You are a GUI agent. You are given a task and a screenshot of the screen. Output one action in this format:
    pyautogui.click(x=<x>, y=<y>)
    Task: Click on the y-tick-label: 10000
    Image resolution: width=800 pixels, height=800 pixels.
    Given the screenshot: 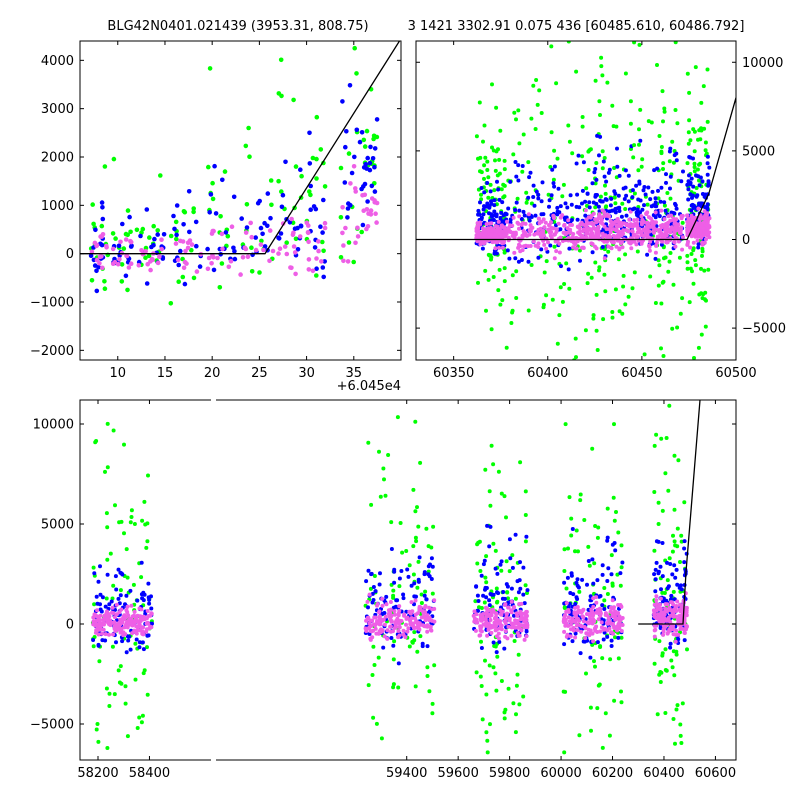 What is the action you would take?
    pyautogui.click(x=53, y=425)
    